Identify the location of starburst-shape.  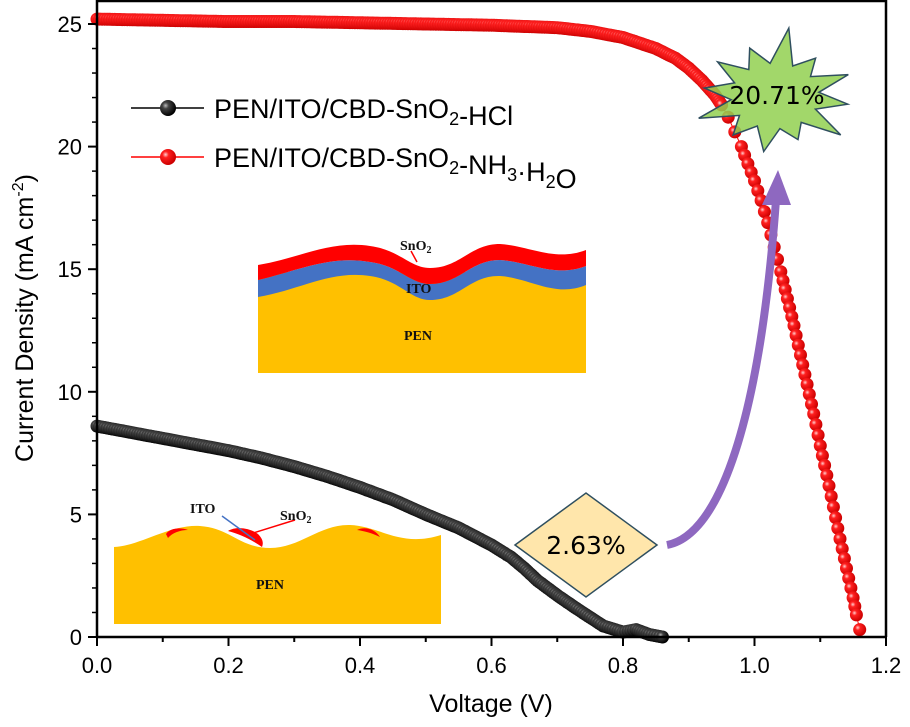
(774, 89).